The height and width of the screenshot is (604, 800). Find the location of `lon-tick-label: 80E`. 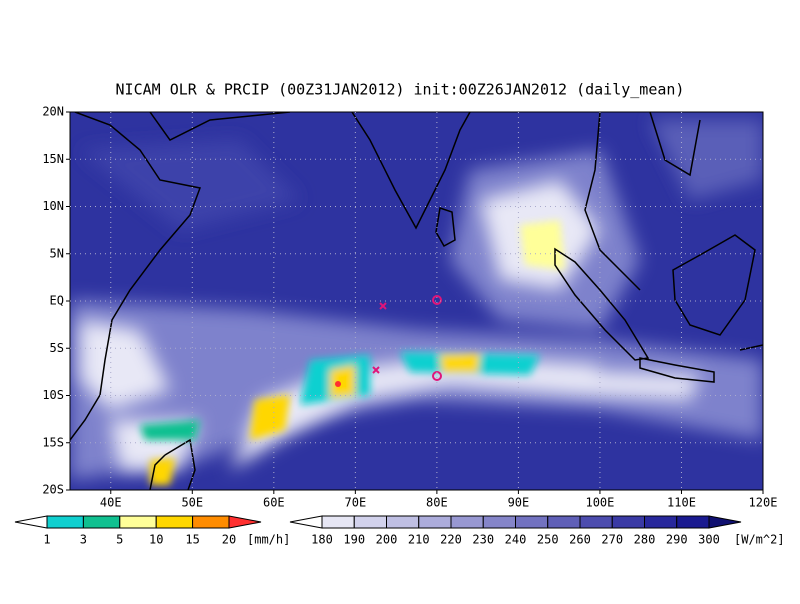

lon-tick-label: 80E is located at coordinates (437, 503).